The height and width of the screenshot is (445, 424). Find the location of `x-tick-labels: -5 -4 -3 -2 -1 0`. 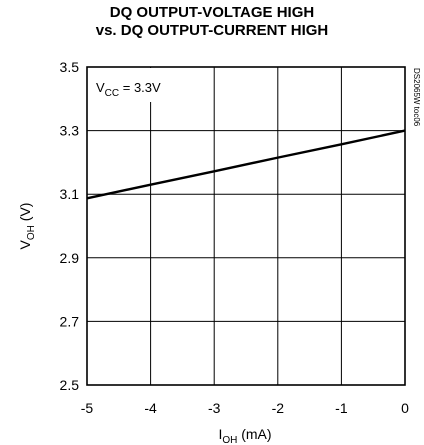

x-tick-labels: -5 -4 -3 -2 -1 0 is located at coordinates (245, 408).